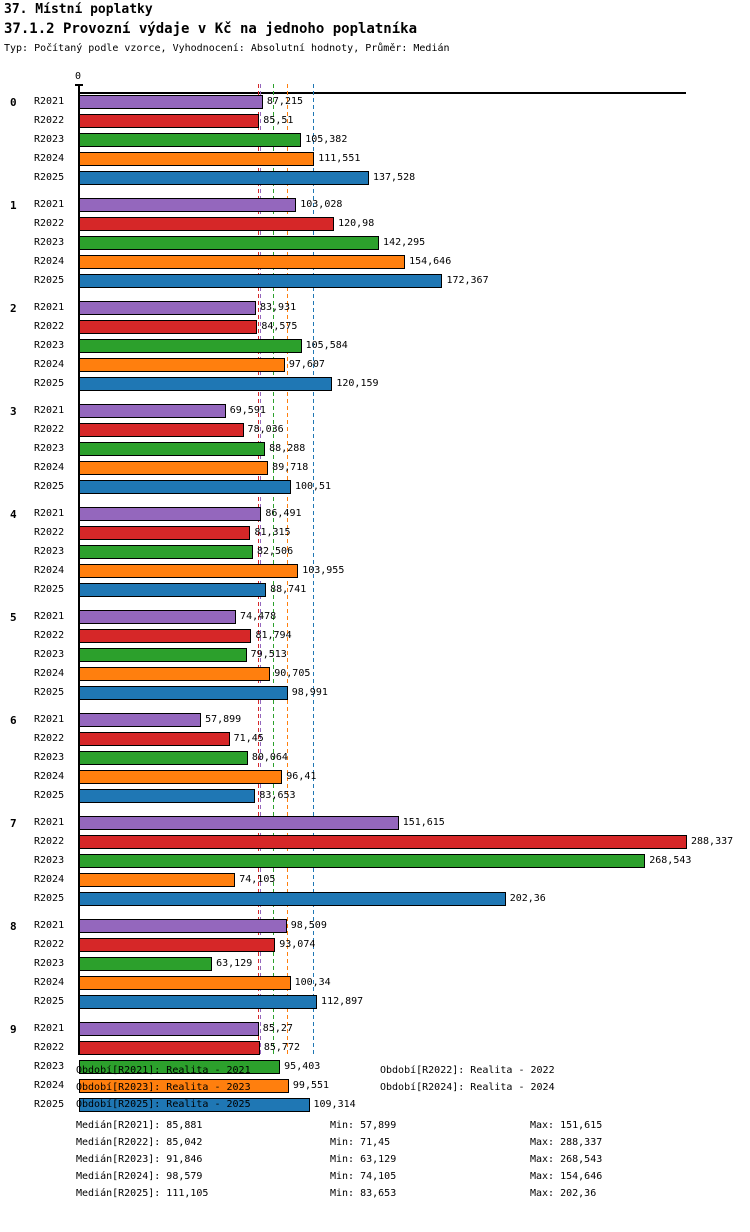  I want to click on table-row: R2022 85,772, so click(375, 1048).